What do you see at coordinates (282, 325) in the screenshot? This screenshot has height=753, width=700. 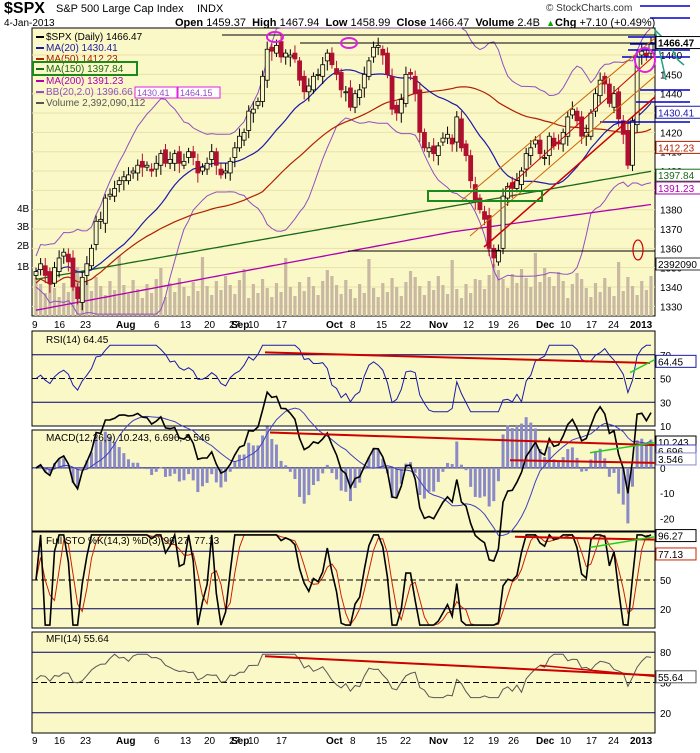 I see `x-axis-label: 17` at bounding box center [282, 325].